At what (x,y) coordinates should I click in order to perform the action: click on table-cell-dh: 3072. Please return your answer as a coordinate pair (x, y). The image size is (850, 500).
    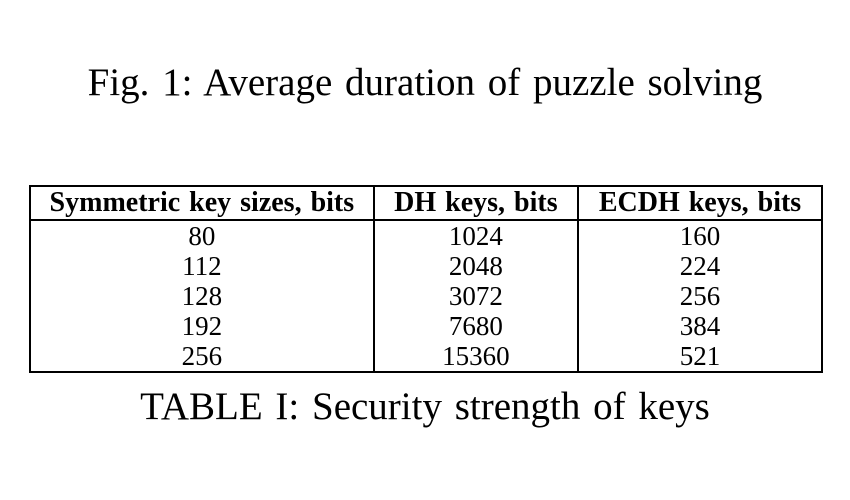
    Looking at the image, I should click on (475, 296).